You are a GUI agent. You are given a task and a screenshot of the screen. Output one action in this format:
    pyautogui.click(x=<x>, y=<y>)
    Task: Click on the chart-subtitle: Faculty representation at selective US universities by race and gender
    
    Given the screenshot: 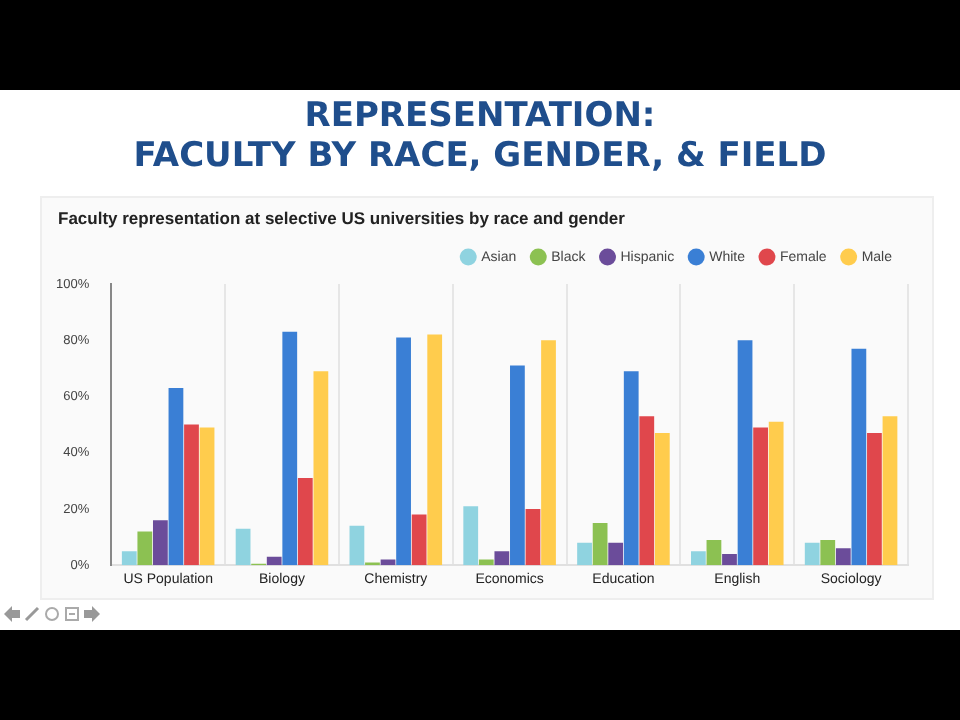 What is the action you would take?
    pyautogui.click(x=341, y=218)
    